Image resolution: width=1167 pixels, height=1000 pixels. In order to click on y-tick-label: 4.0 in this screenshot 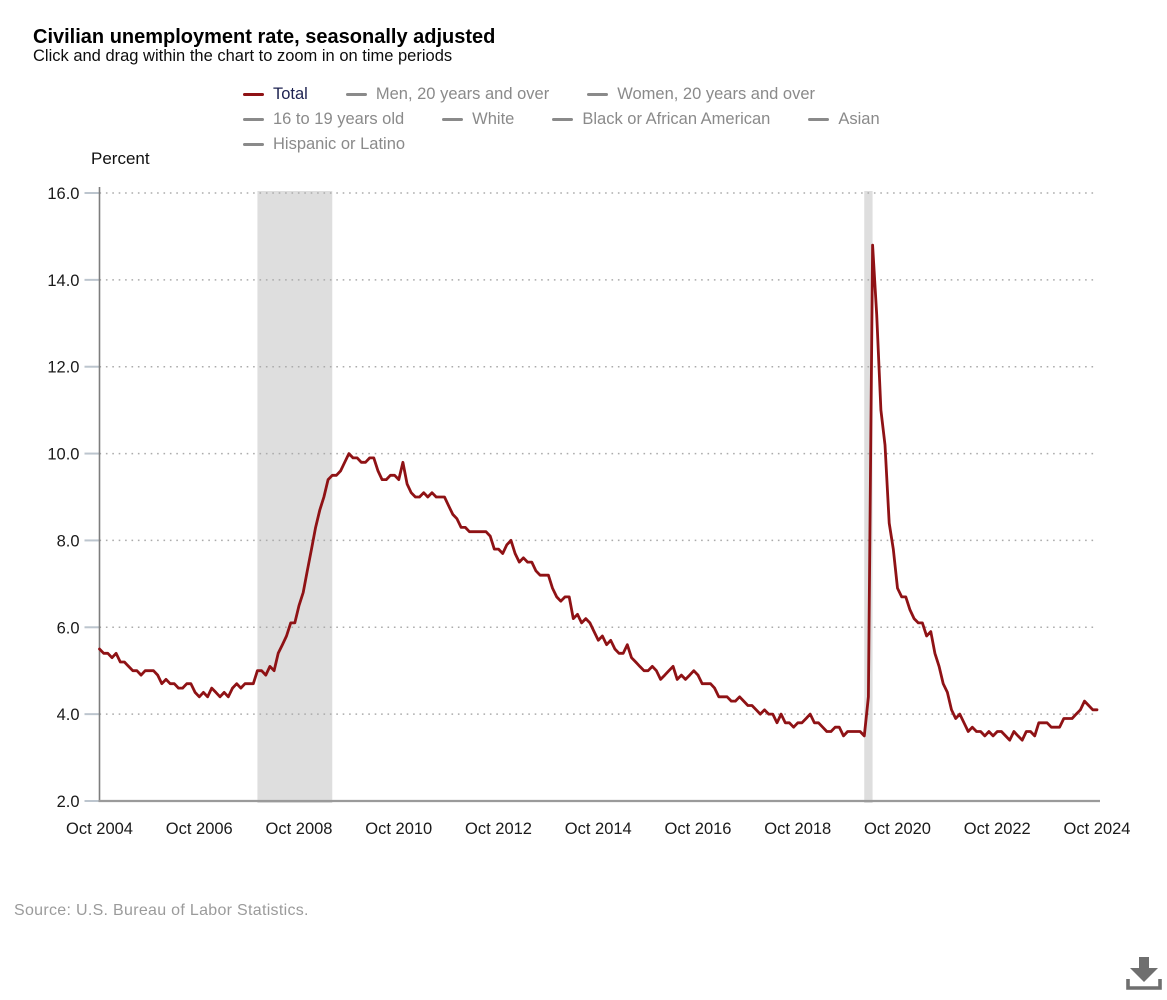, I will do `click(68, 715)`.